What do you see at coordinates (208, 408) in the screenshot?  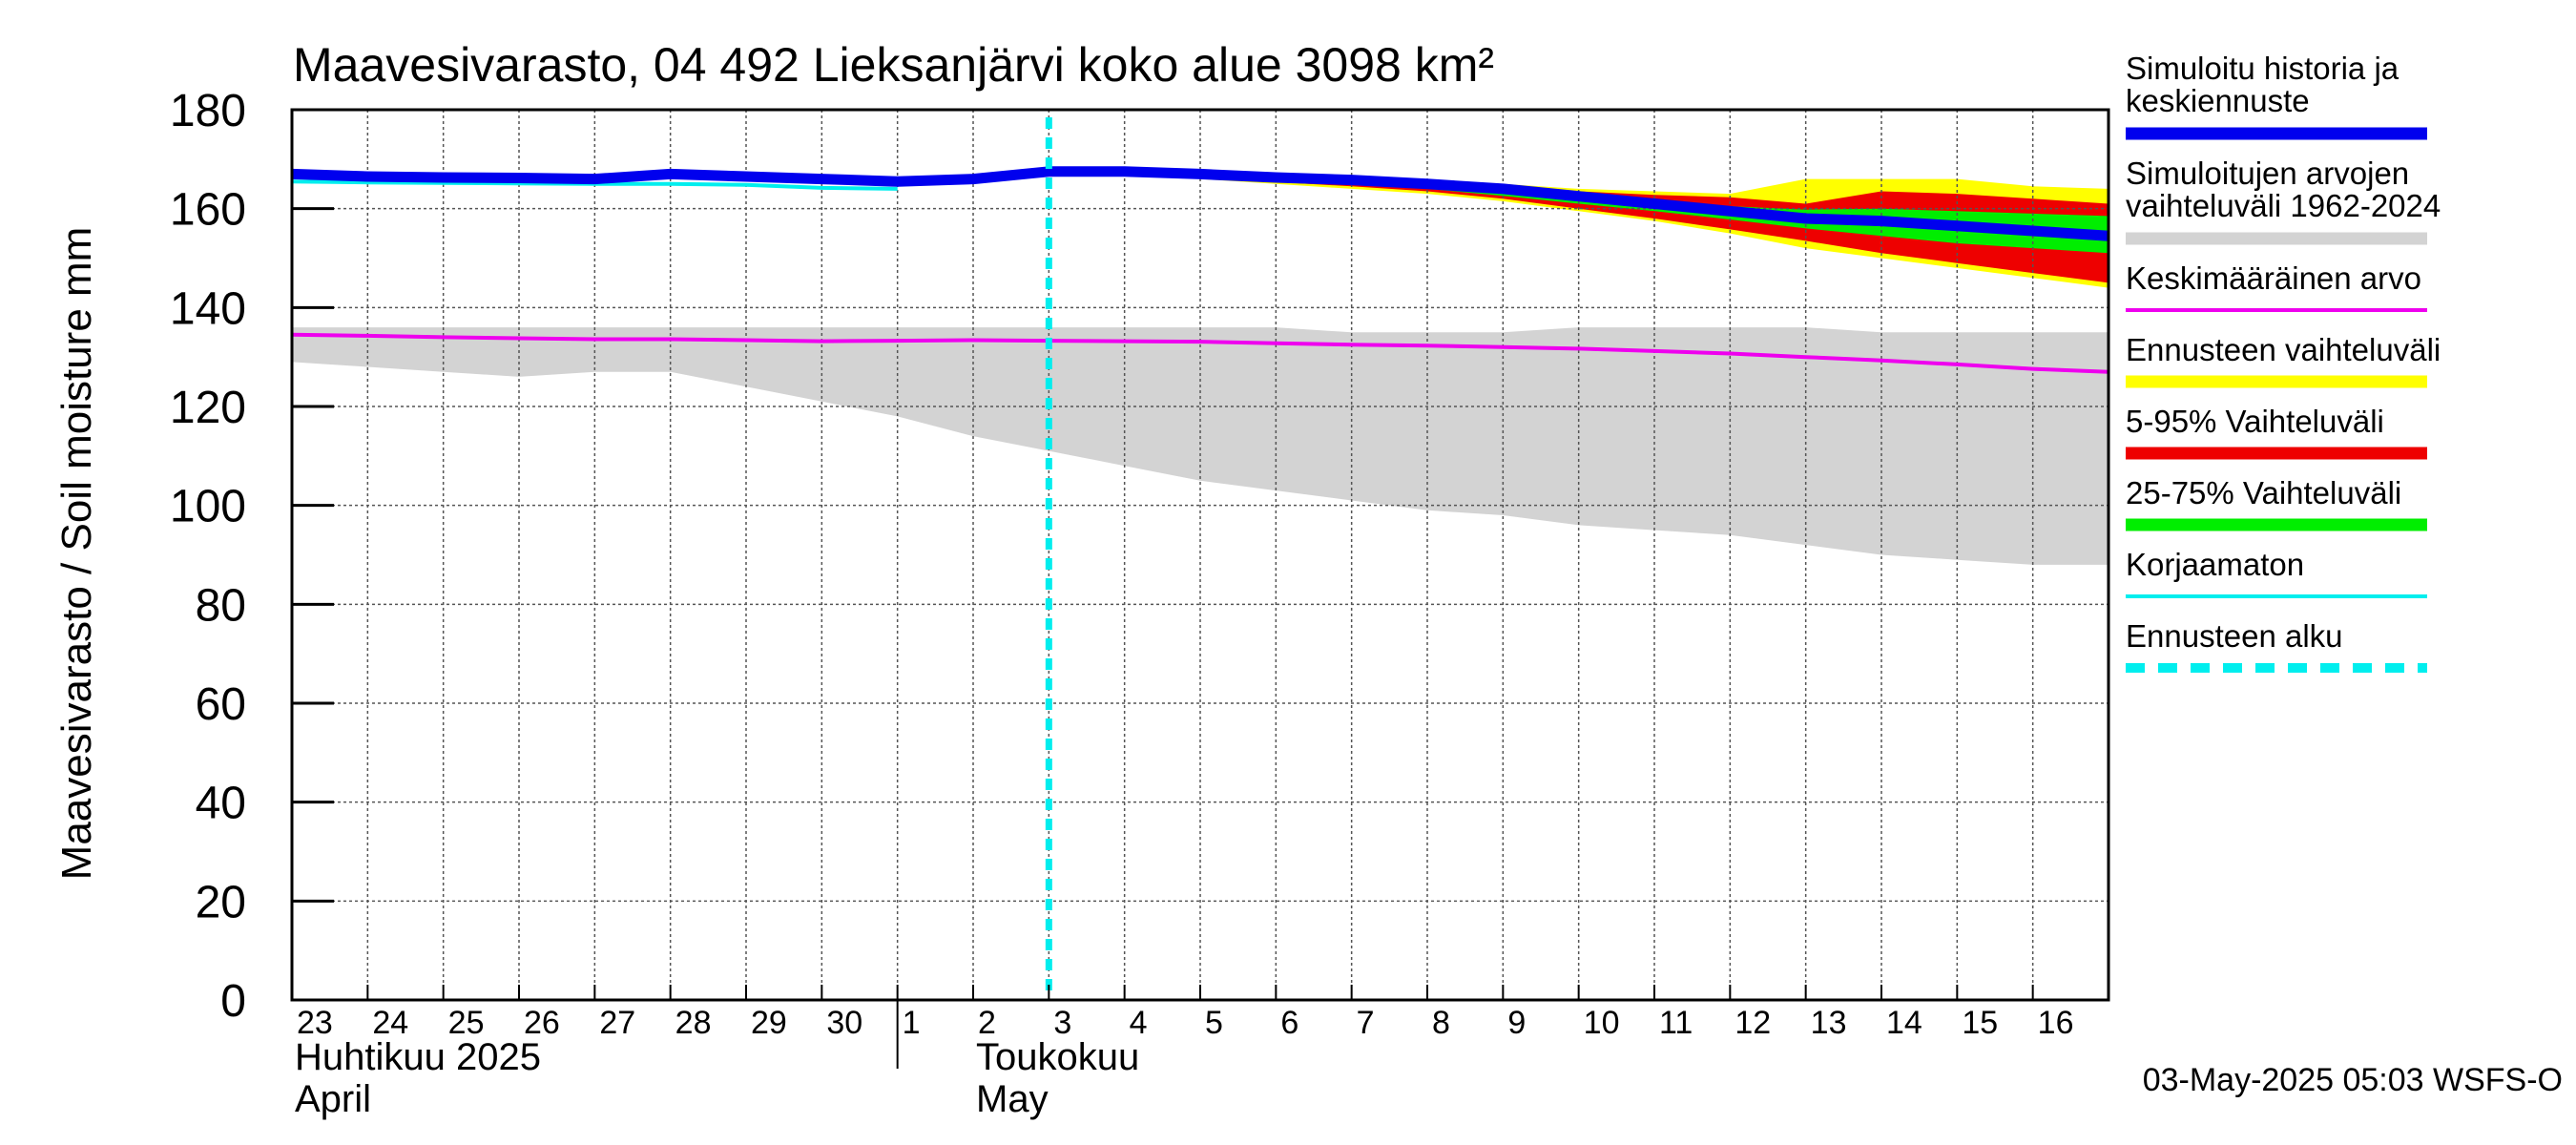 I see `y-tick-label: 120` at bounding box center [208, 408].